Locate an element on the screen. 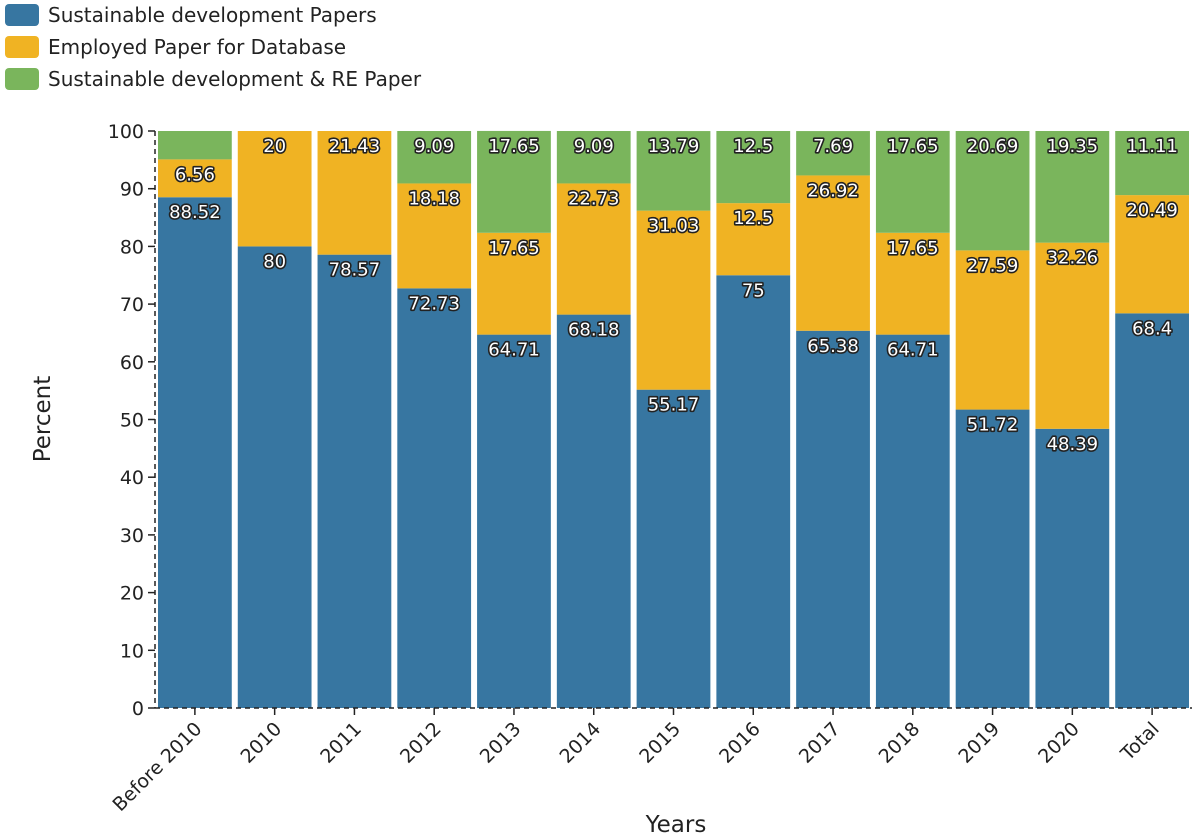 This screenshot has height=837, width=1200. y-tick-label-40: 40 is located at coordinates (132, 478).